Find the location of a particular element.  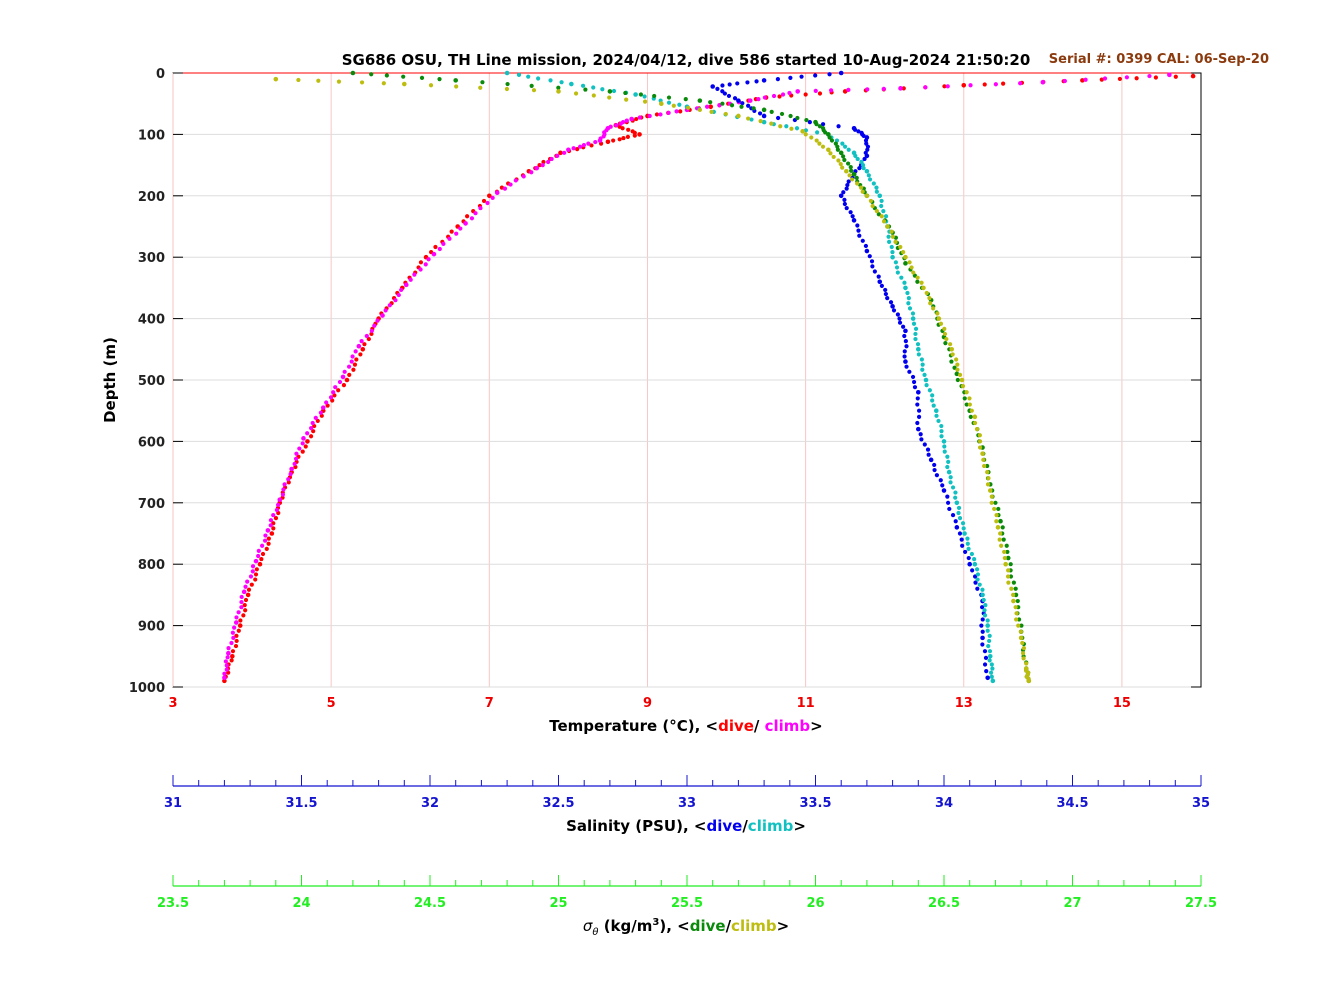

salinity-tick-label: 33.5 is located at coordinates (815, 803).